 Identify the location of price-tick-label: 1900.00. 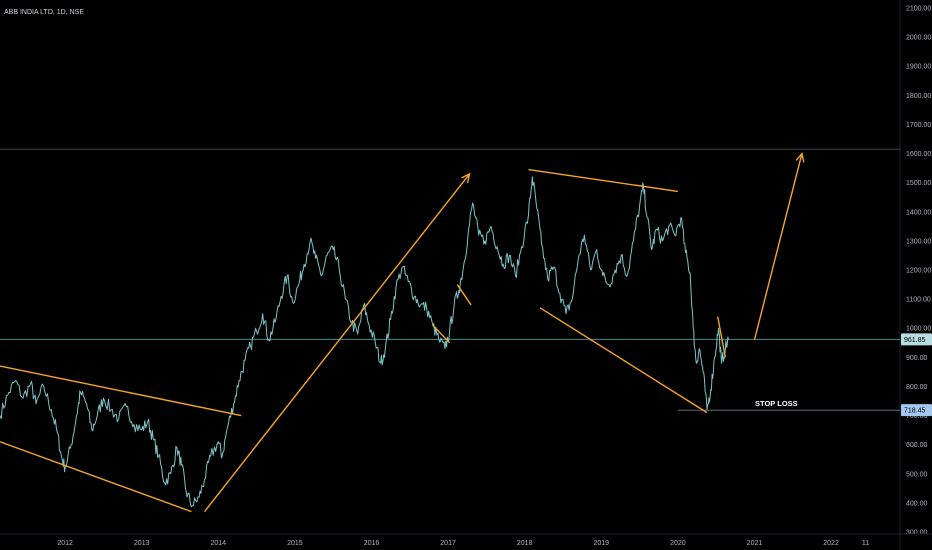
(918, 67).